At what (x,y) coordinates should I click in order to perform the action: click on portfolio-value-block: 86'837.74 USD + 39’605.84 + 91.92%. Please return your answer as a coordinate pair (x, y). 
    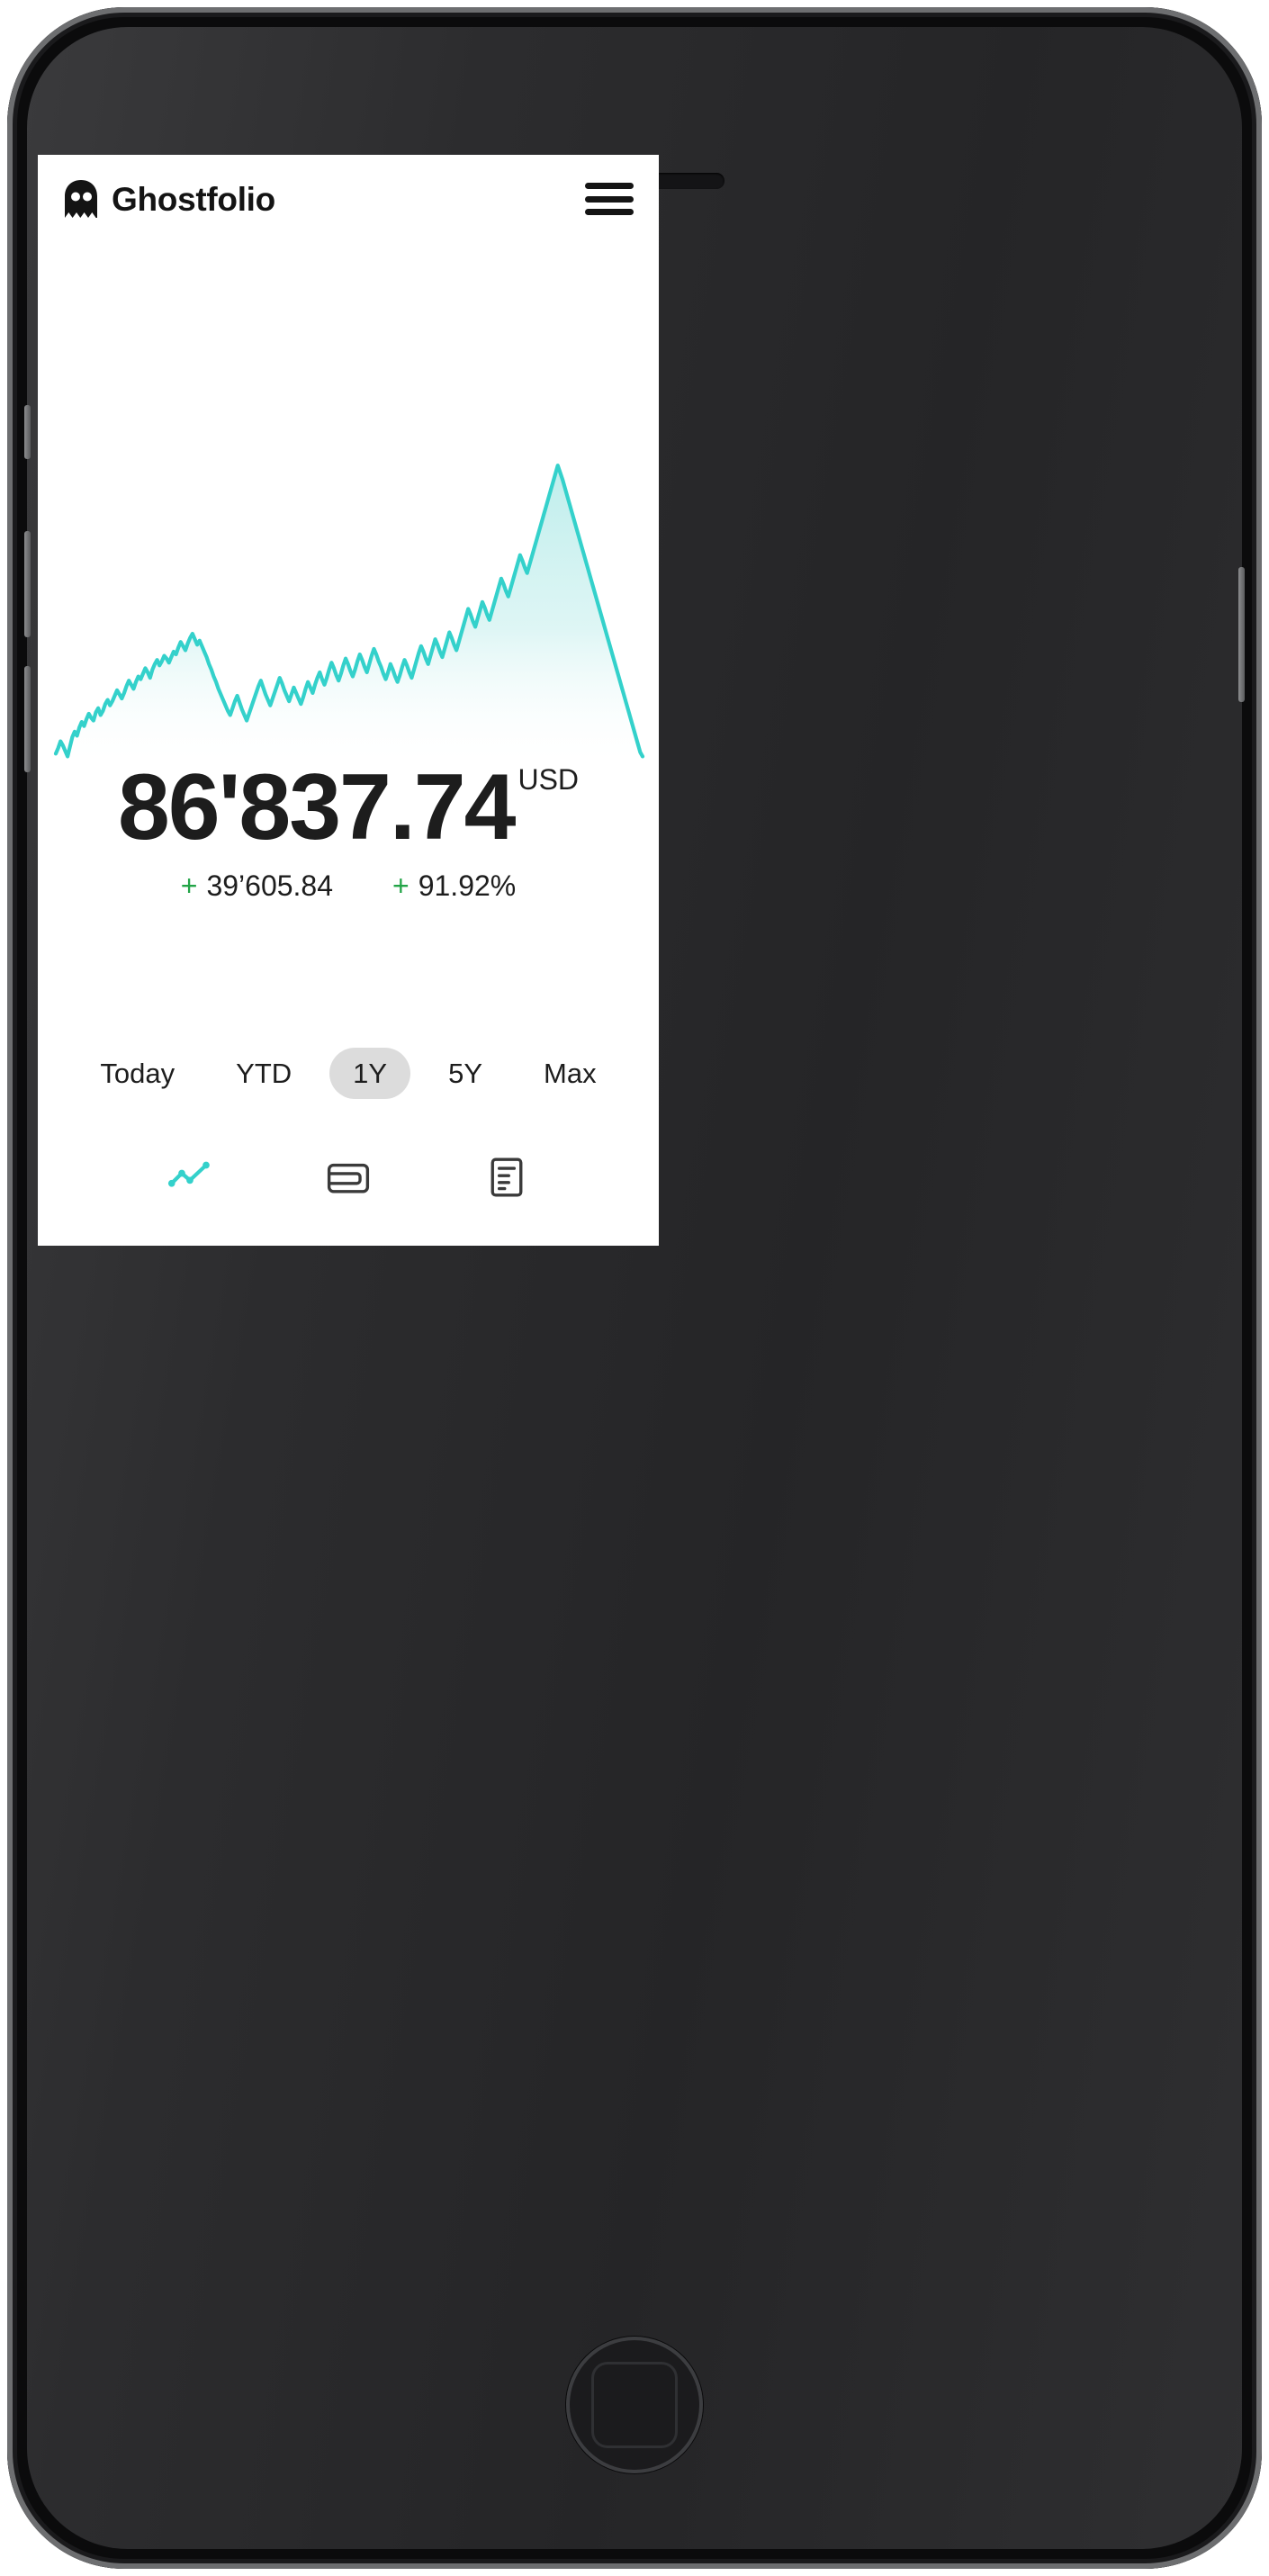
    Looking at the image, I should click on (348, 831).